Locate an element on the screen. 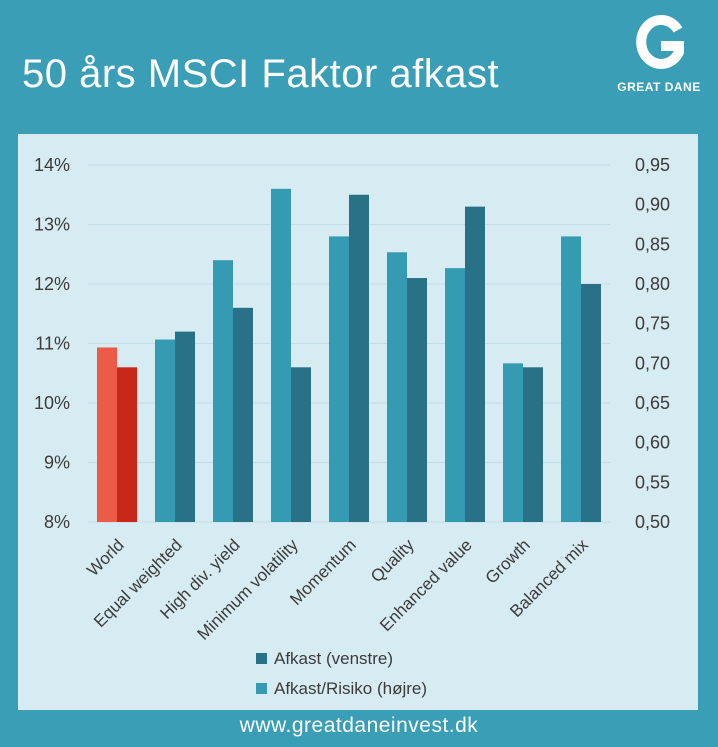 This screenshot has width=718, height=747. legend-label: Afkast/Risiko (højre) is located at coordinates (350, 688).